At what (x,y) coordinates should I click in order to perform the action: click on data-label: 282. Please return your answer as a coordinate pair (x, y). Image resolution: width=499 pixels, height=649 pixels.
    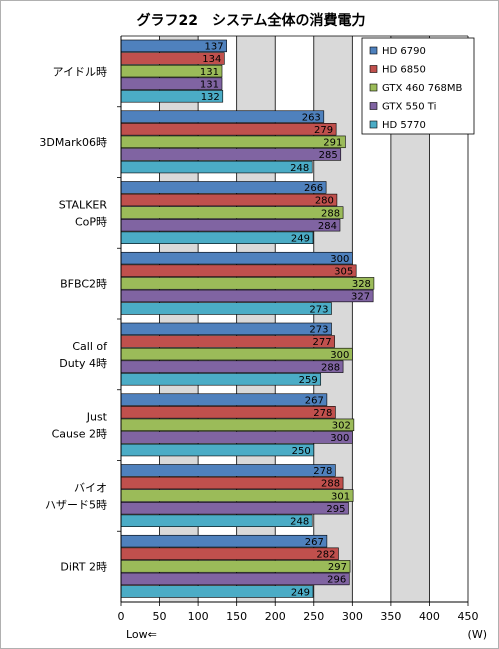
    Looking at the image, I should click on (325, 554).